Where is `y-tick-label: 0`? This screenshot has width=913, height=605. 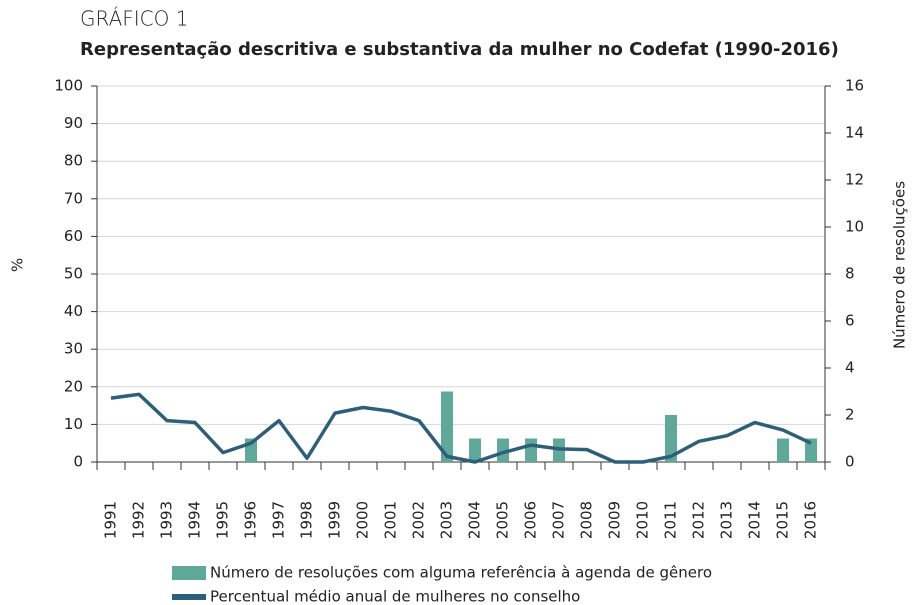 y-tick-label: 0 is located at coordinates (78, 462).